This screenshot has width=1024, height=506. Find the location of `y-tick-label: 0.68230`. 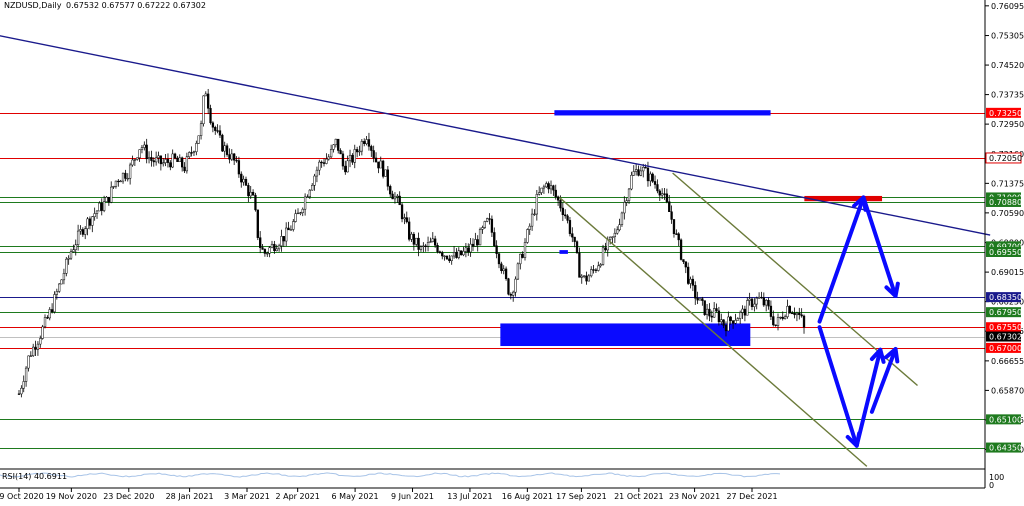

y-tick-label: 0.68230 is located at coordinates (1007, 302).